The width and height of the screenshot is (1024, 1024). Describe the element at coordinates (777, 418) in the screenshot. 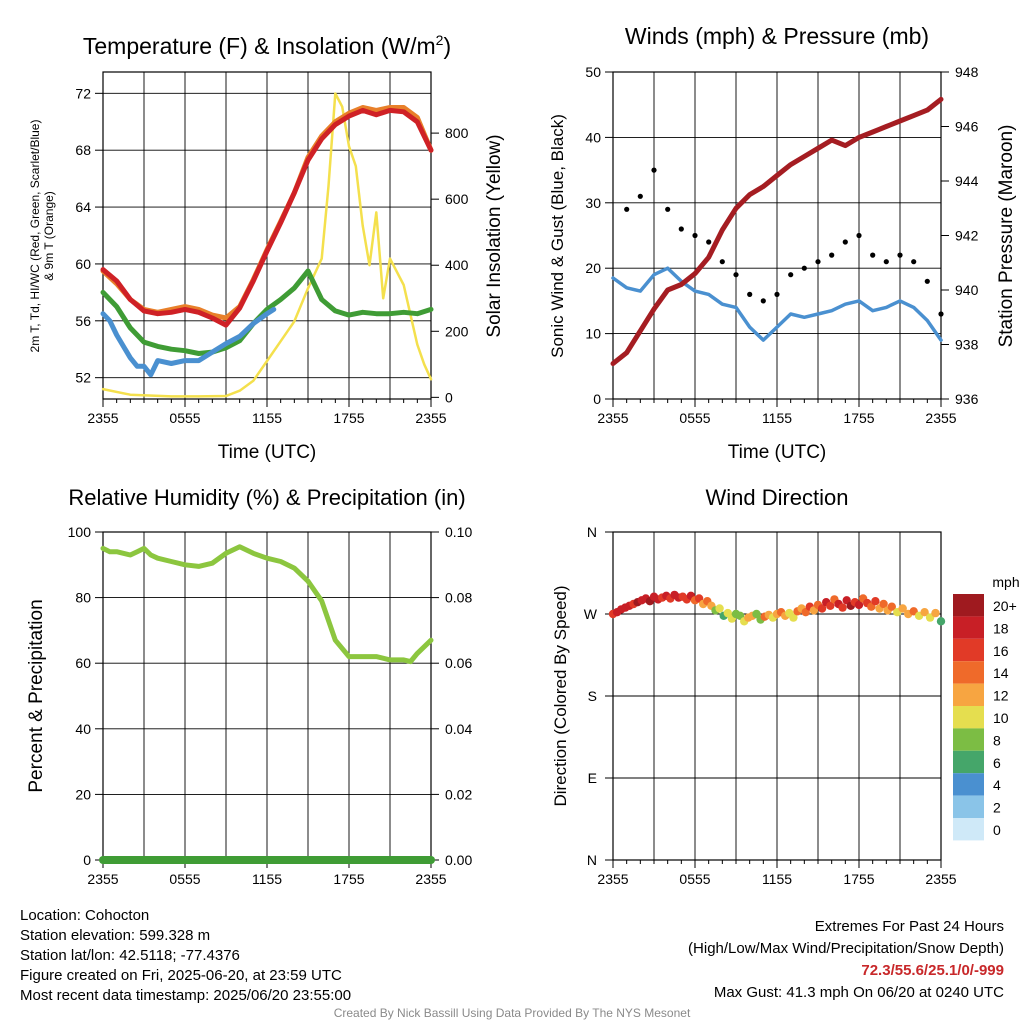

I see `wind-xtick-label: 1155` at that location.